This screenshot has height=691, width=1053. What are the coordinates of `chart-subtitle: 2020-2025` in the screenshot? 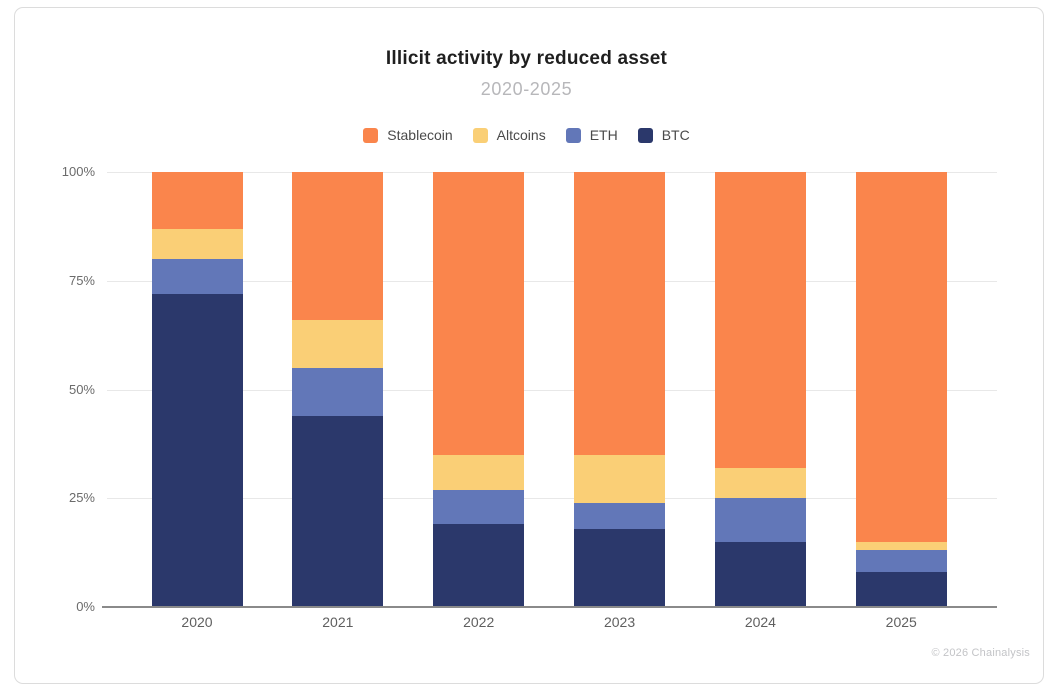 It's located at (526, 89).